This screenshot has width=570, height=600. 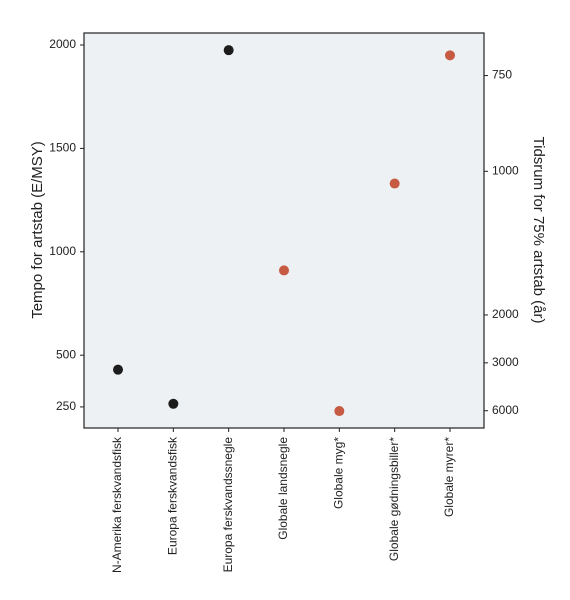 I want to click on x-tick-label: Europa ferskvandssnegle, so click(x=228, y=505).